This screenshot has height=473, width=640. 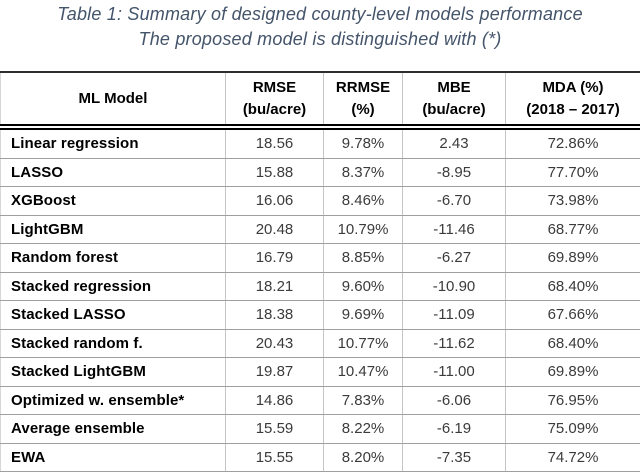 What do you see at coordinates (572, 201) in the screenshot?
I see `mda-cell: 73.98%` at bounding box center [572, 201].